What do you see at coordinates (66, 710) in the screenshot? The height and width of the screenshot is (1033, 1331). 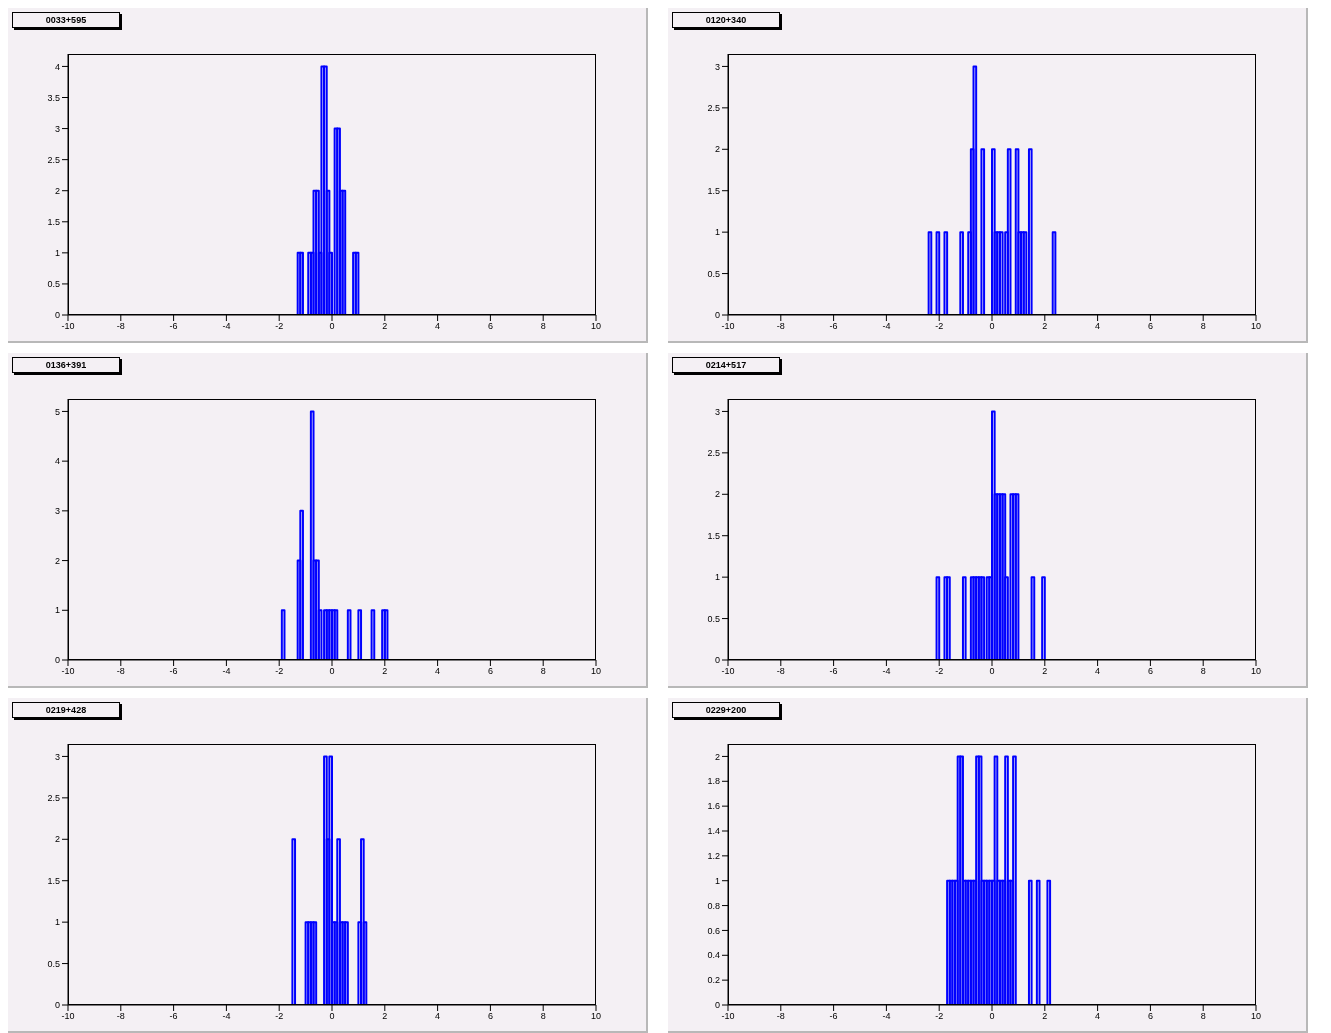 I see `chart-title: 0219+428` at bounding box center [66, 710].